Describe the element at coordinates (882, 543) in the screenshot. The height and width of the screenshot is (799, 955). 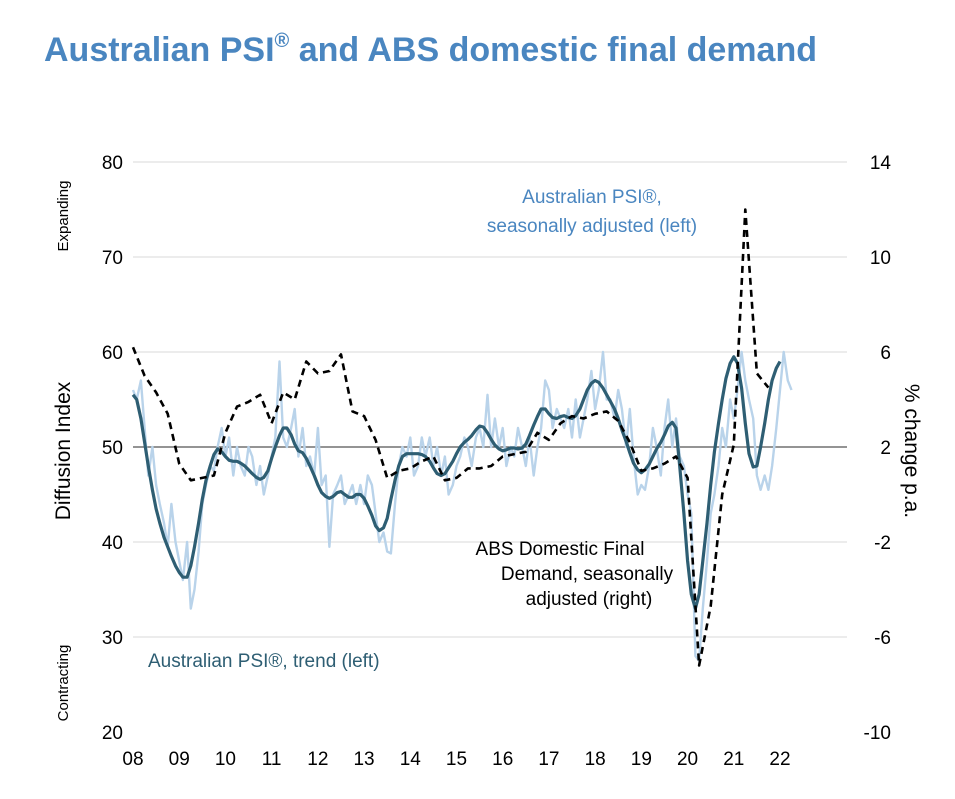
I see `right-tick-label: -2` at that location.